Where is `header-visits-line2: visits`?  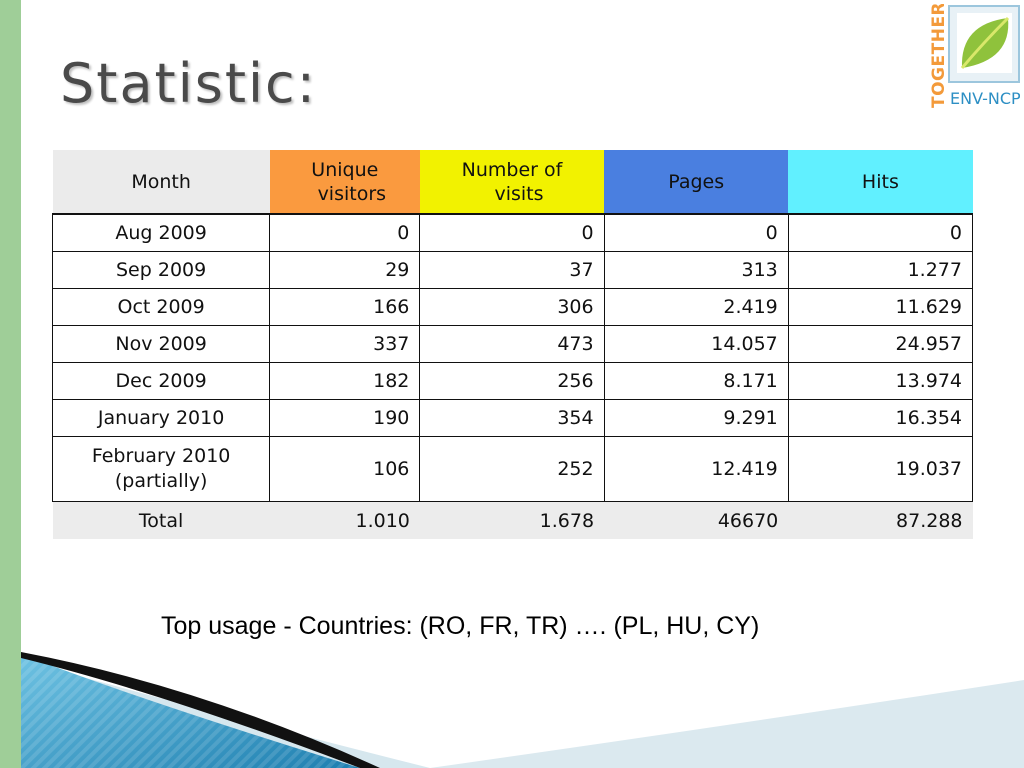
header-visits-line2: visits is located at coordinates (519, 193).